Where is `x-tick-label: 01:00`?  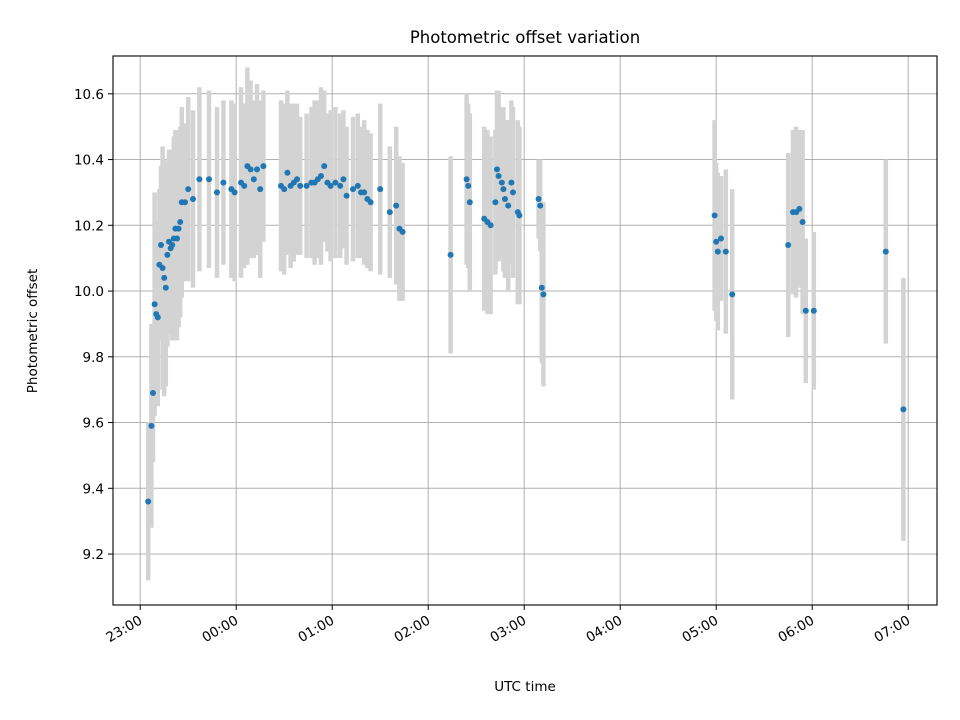 x-tick-label: 01:00 is located at coordinates (317, 629).